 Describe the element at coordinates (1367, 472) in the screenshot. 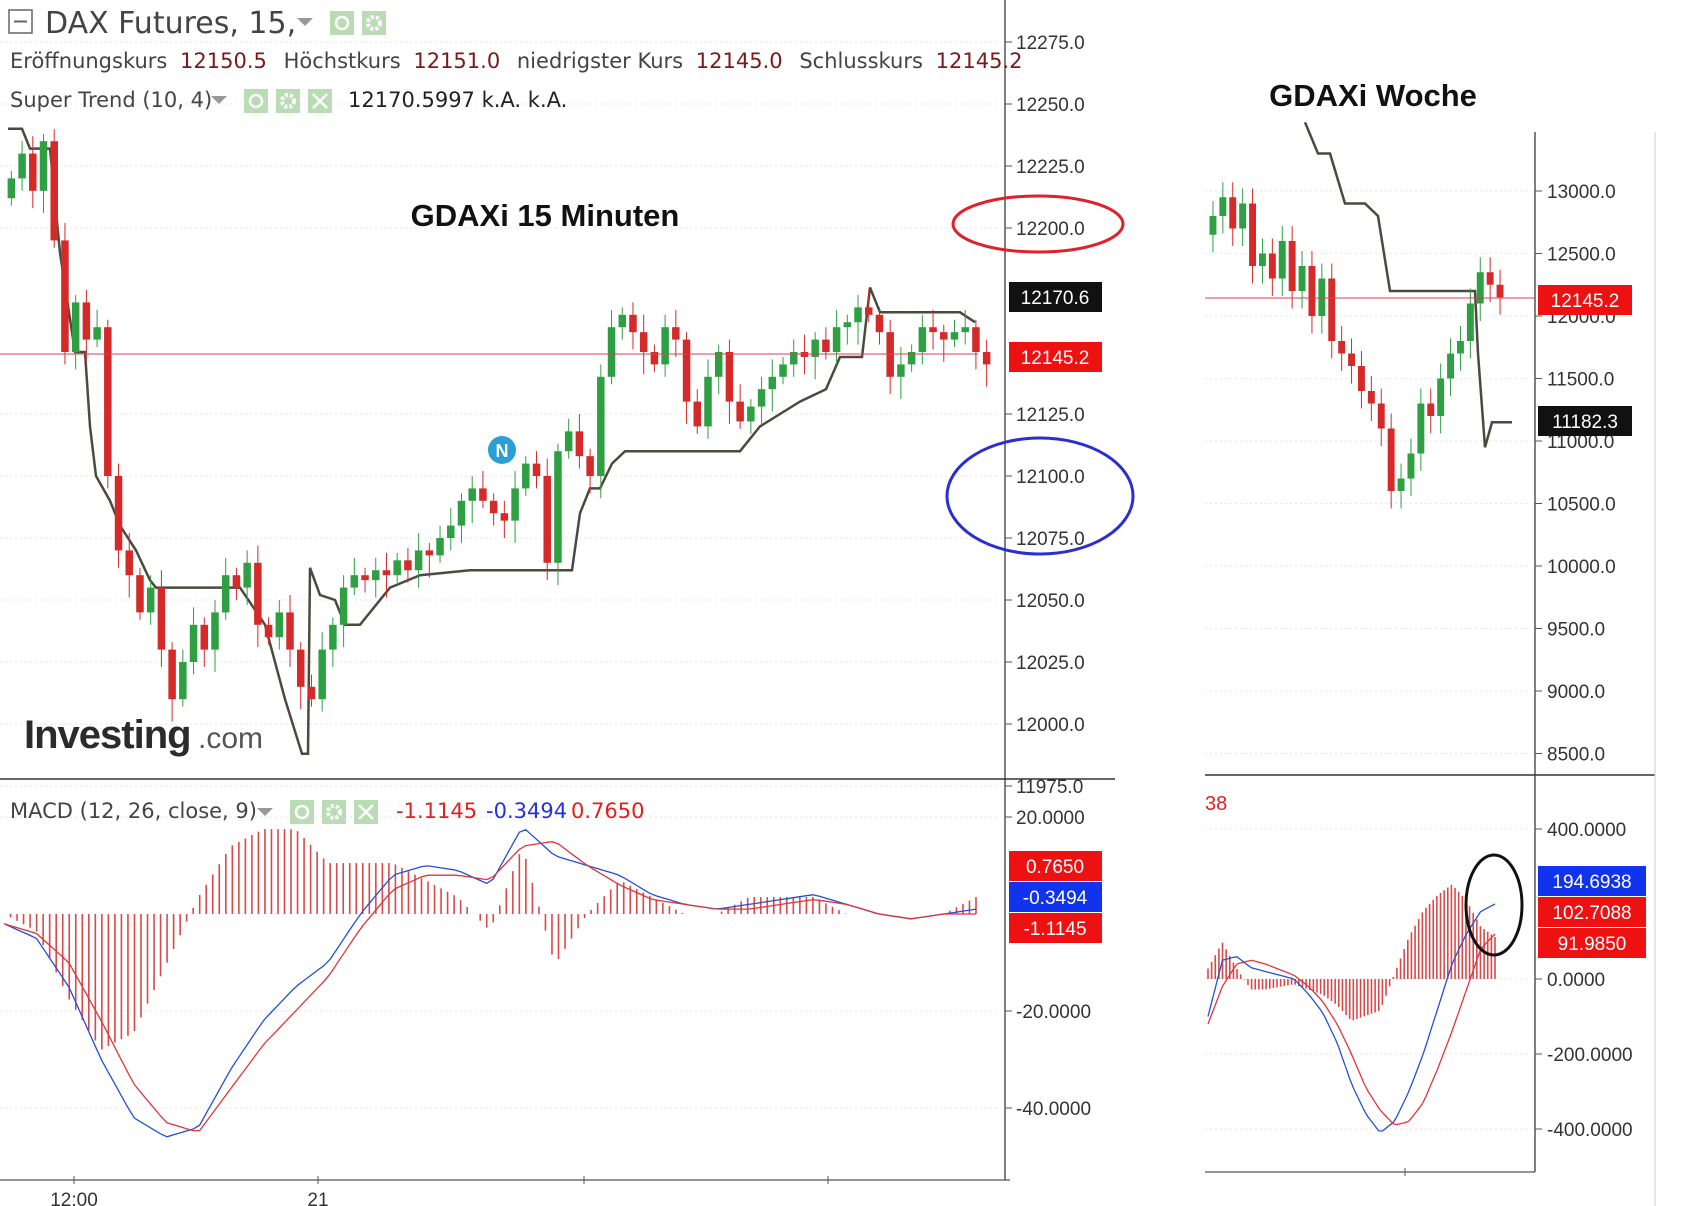

I see `right-price-grid` at that location.